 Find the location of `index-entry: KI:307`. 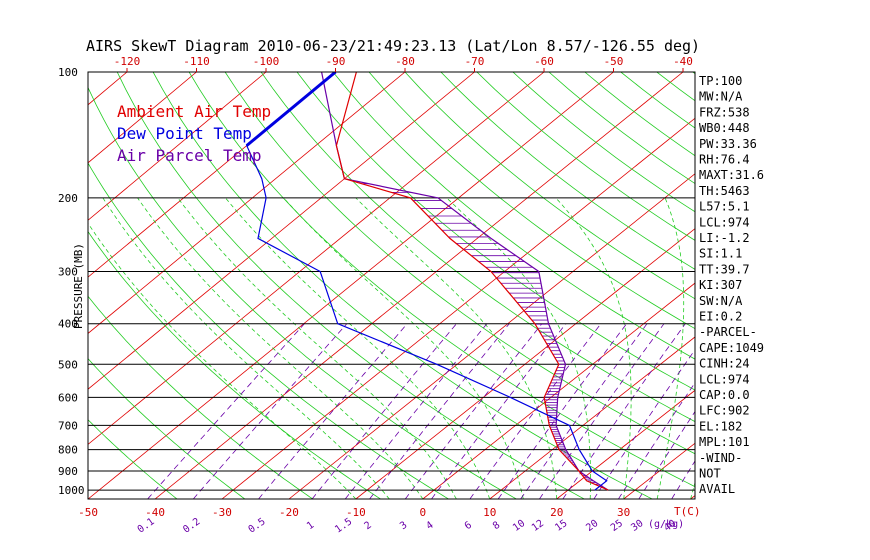

index-entry: KI:307 is located at coordinates (720, 285).